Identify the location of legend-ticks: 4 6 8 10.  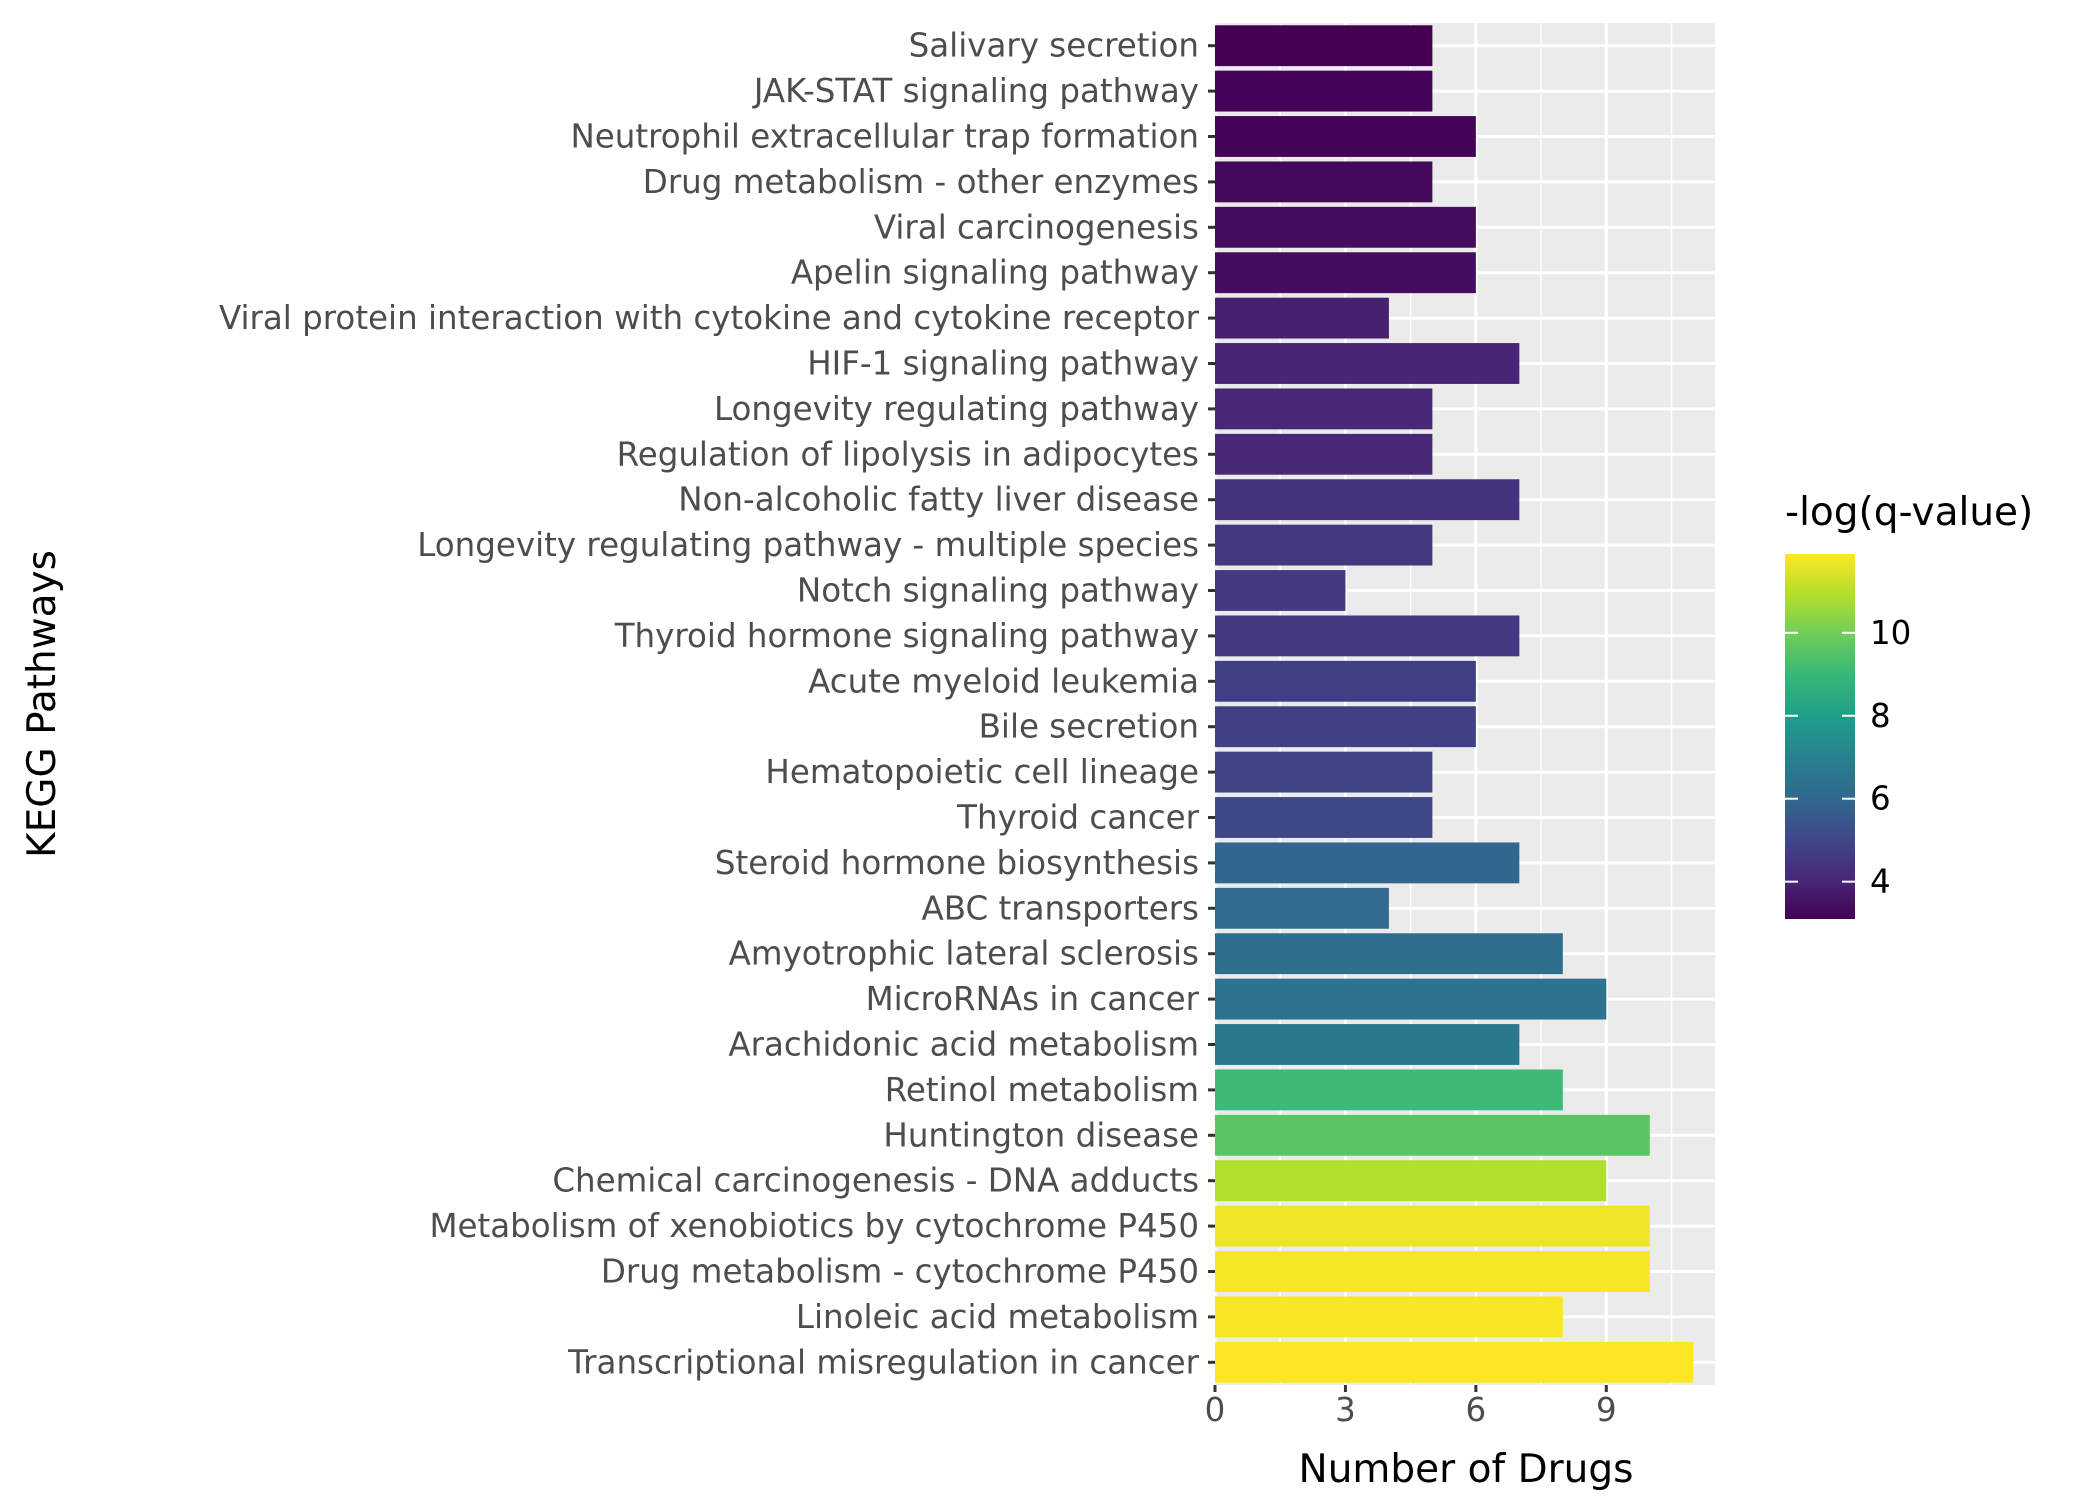
(1848, 757).